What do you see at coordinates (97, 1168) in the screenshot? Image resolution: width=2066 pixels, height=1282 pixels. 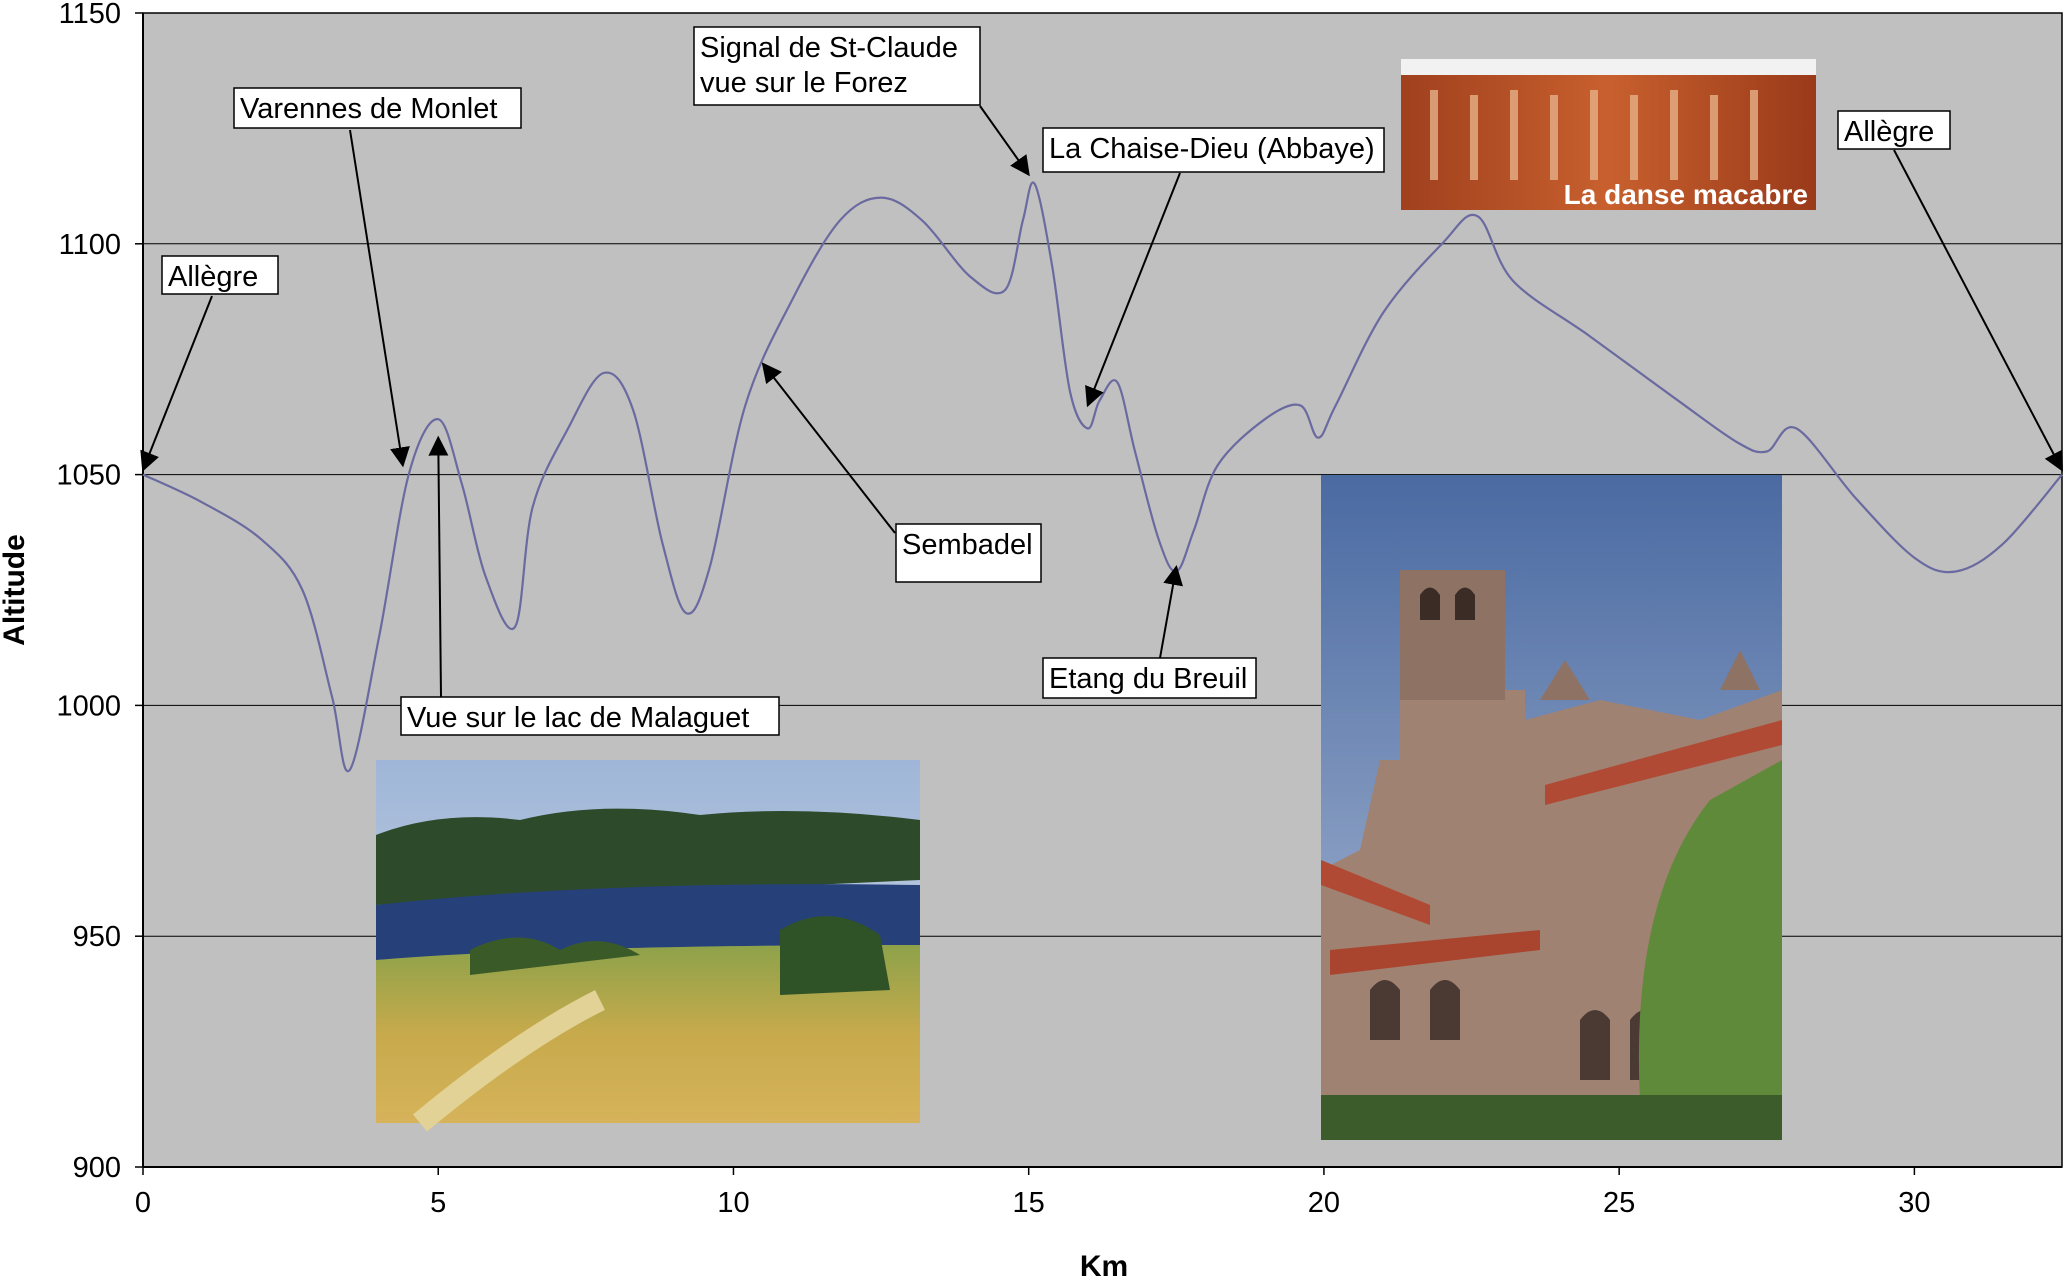 I see `y-tick-label: 900` at bounding box center [97, 1168].